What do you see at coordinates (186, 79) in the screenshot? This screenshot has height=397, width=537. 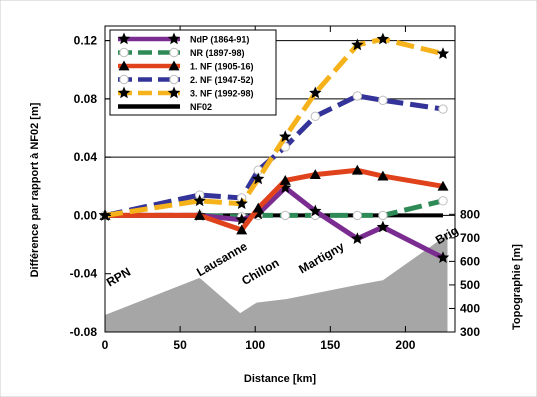 I see `legend-item-nf2: 2. NF (1947-52)` at bounding box center [186, 79].